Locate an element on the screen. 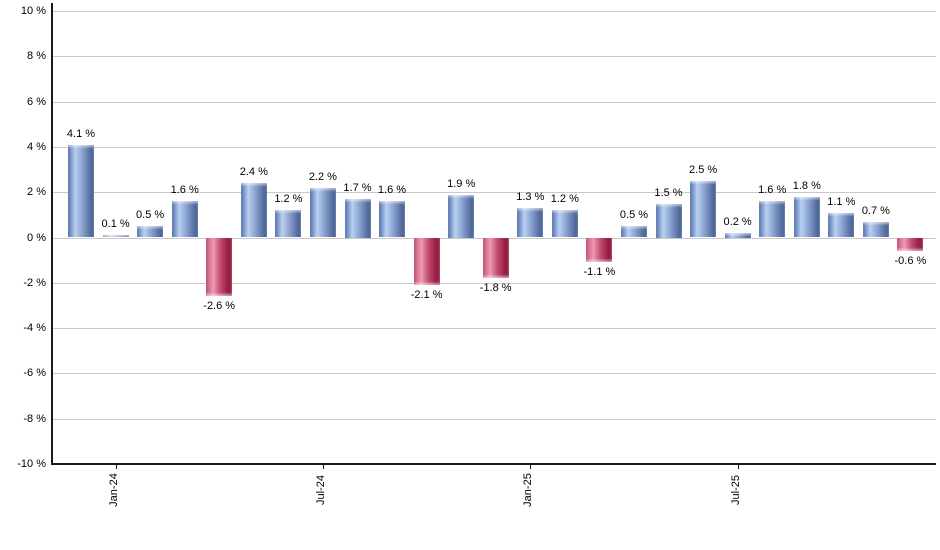  x-tick-label: Jan-24 is located at coordinates (113, 490).